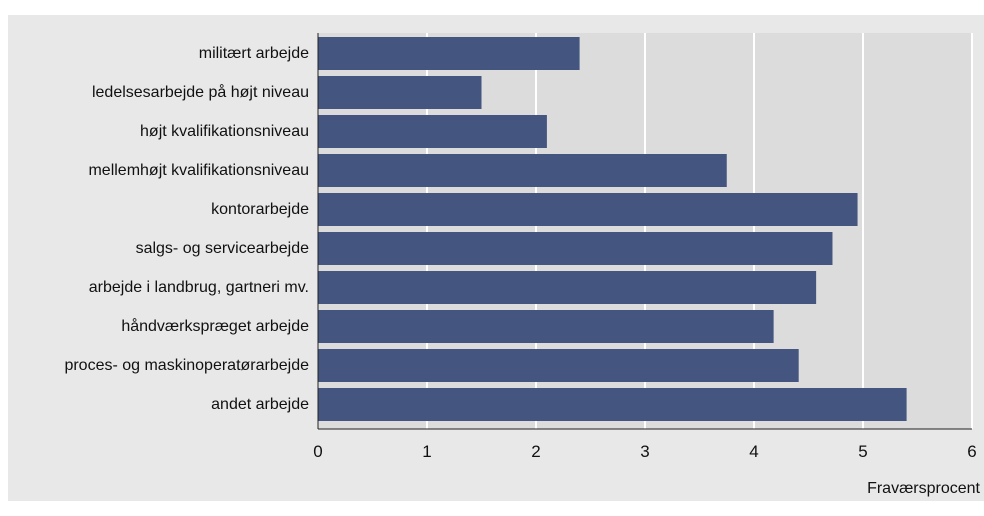 This screenshot has height=516, width=984. Describe the element at coordinates (317, 451) in the screenshot. I see `x-tick-label: 0` at that location.